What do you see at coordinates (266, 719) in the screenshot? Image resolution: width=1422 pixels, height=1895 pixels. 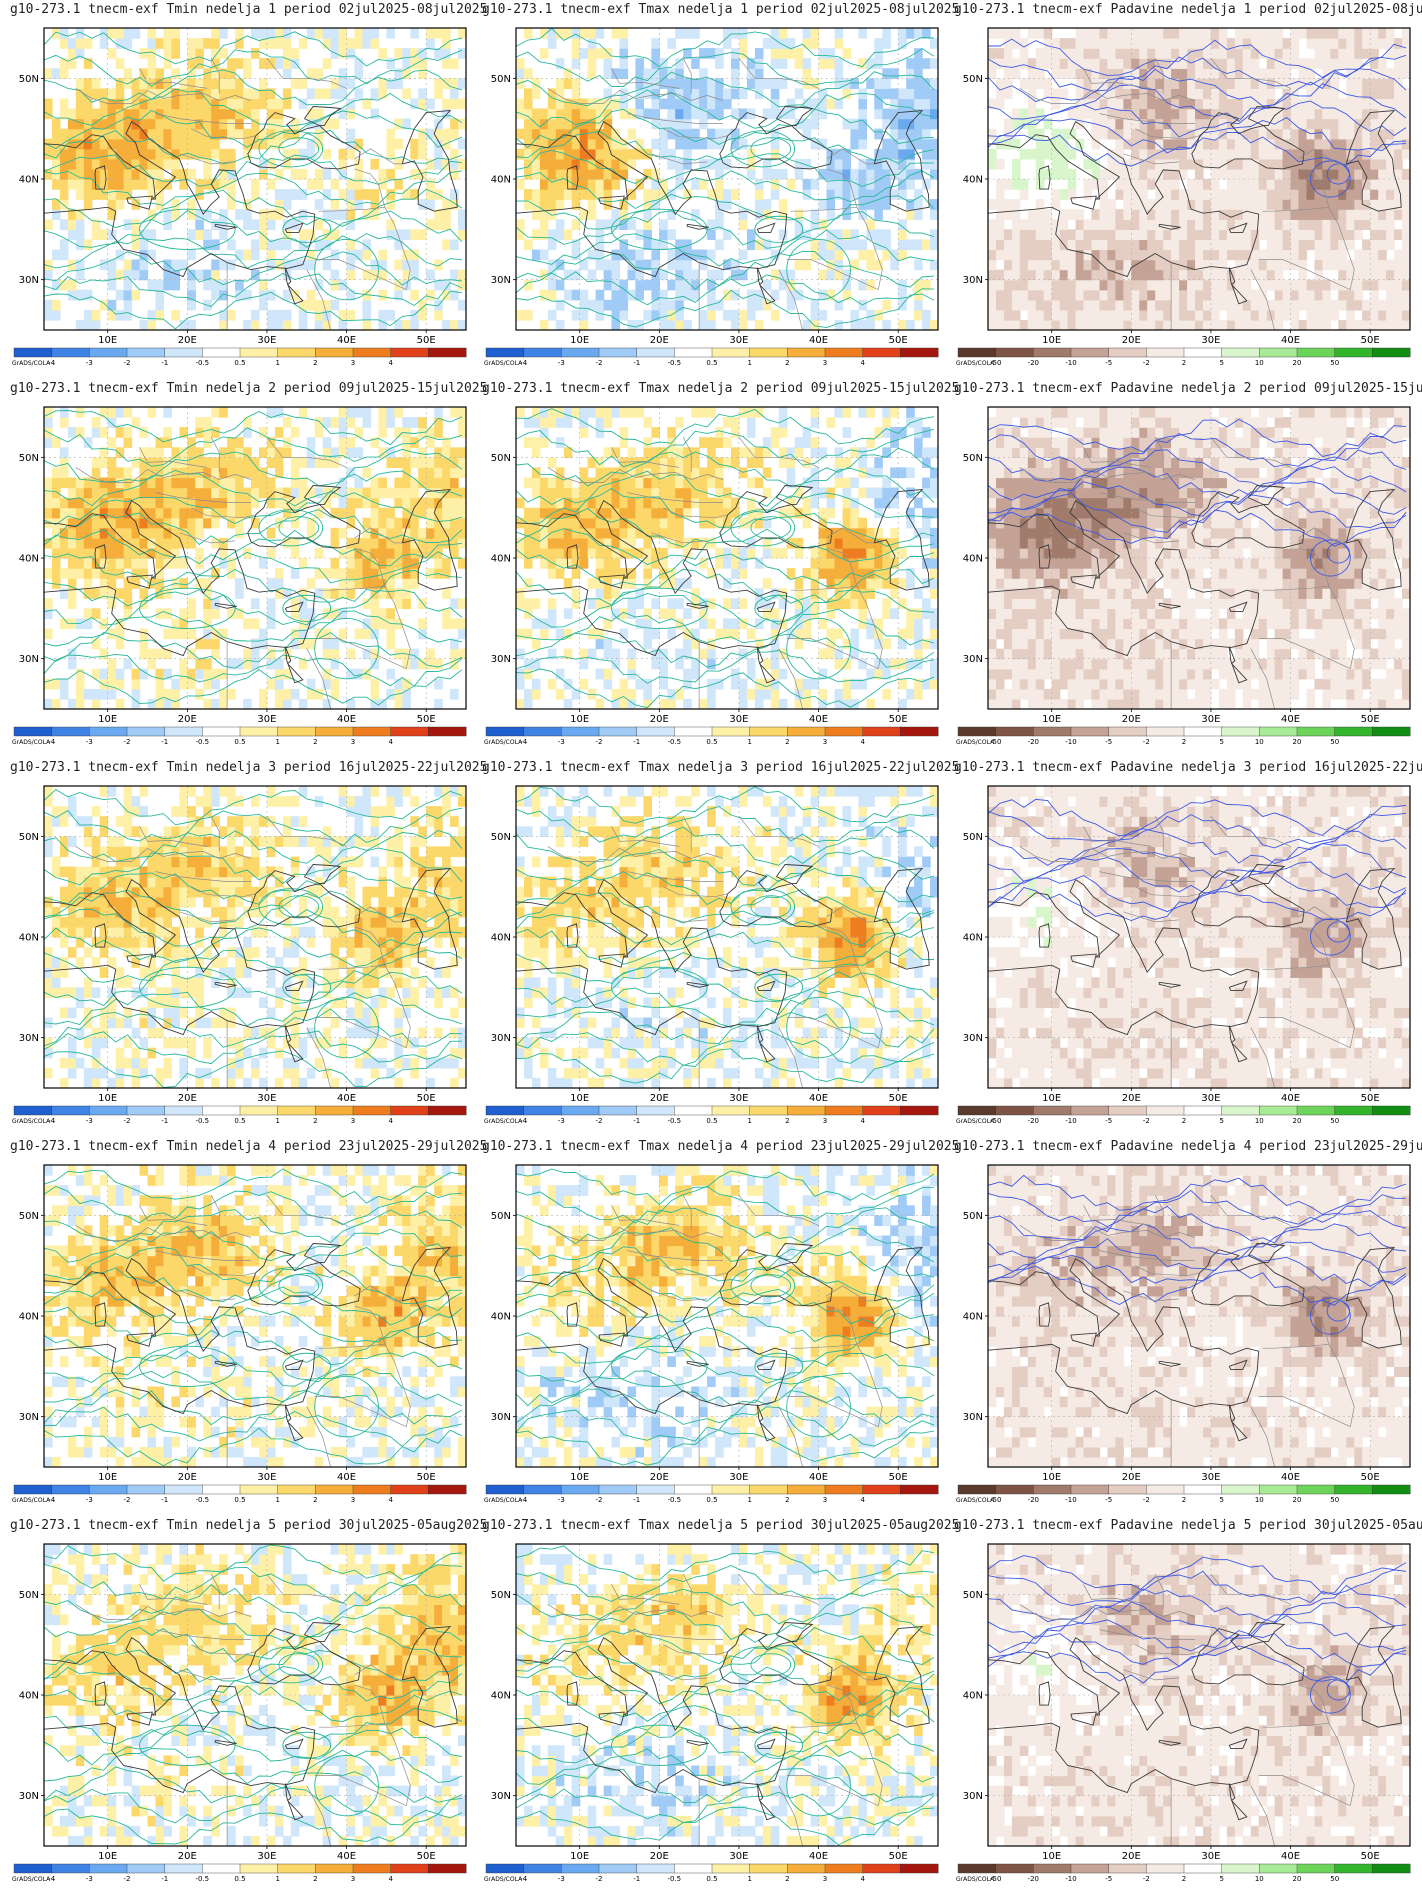 I see `lon-label: 30E` at bounding box center [266, 719].